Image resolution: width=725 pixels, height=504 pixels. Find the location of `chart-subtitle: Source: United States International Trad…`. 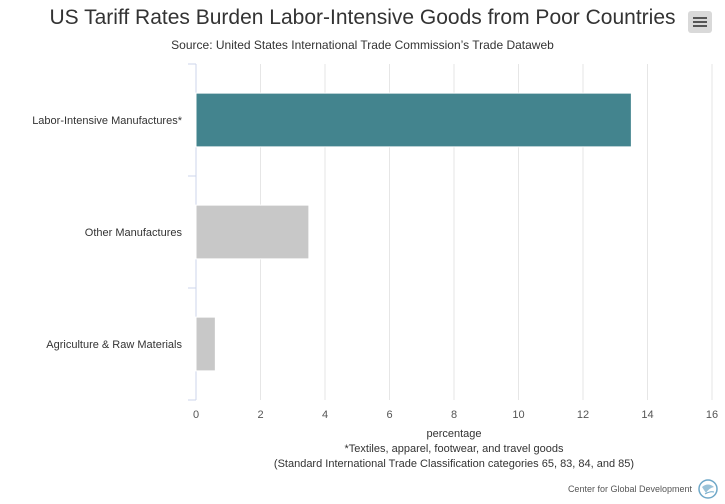

chart-subtitle: Source: United States International Trad… is located at coordinates (362, 45).